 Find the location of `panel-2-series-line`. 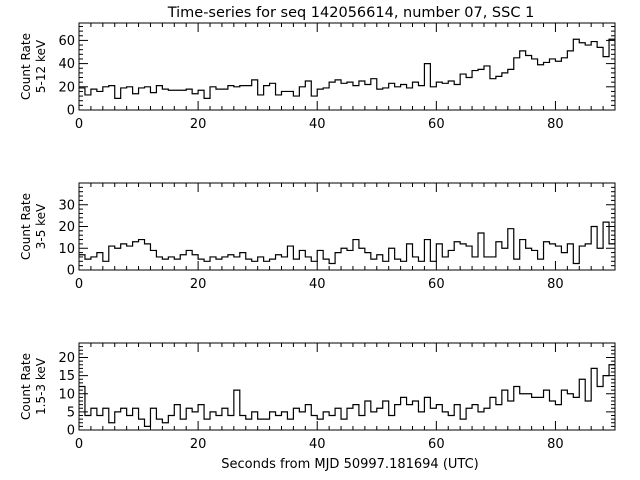

panel-2-series-line is located at coordinates (347, 234).